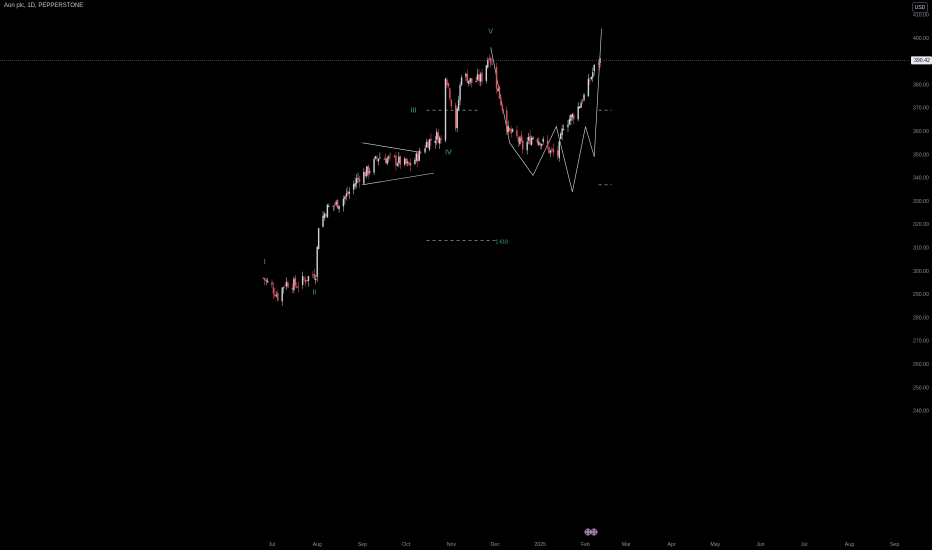 This screenshot has width=932, height=550. Describe the element at coordinates (921, 388) in the screenshot. I see `y-tick-label: 250.00` at that location.